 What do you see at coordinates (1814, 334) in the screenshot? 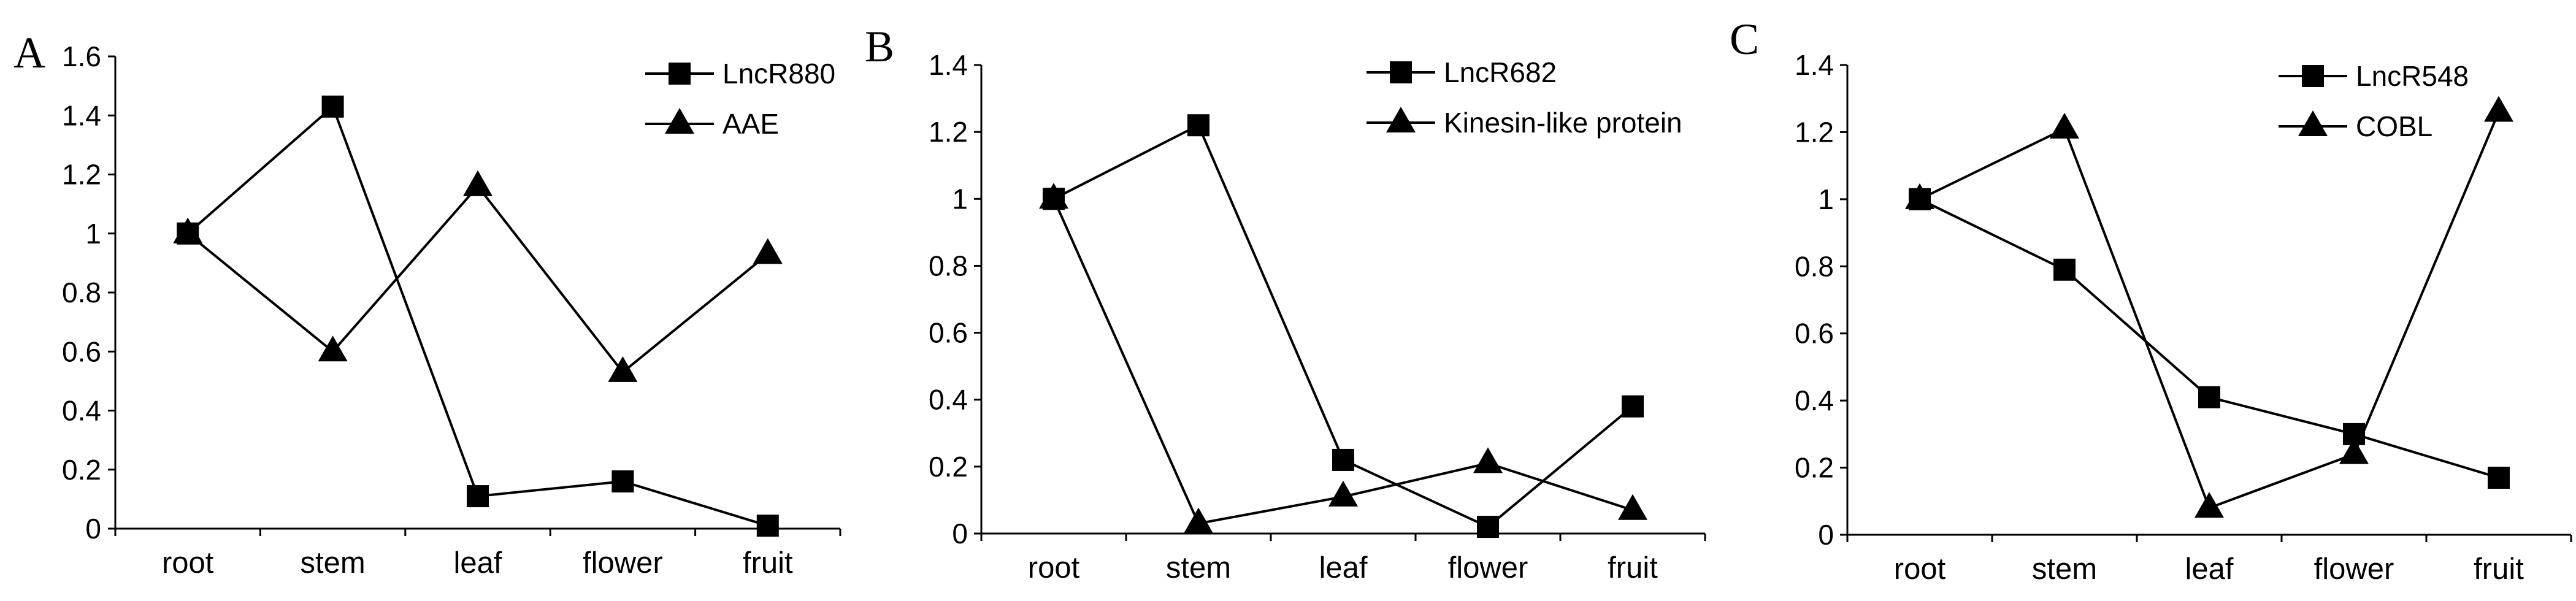
I see `chart-c-y-tick-label: 0.6` at bounding box center [1814, 334].